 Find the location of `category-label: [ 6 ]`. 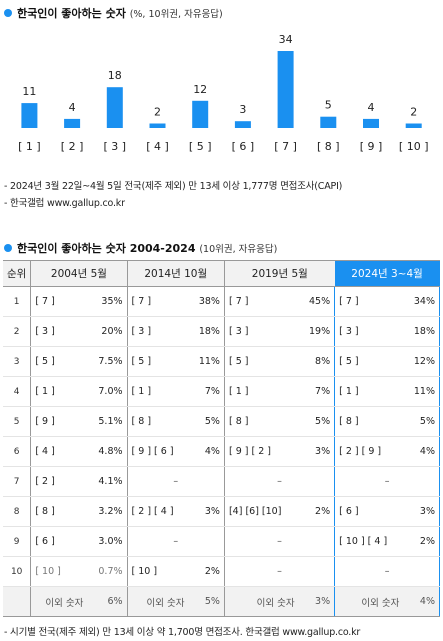

category-label: [ 6 ] is located at coordinates (243, 146).